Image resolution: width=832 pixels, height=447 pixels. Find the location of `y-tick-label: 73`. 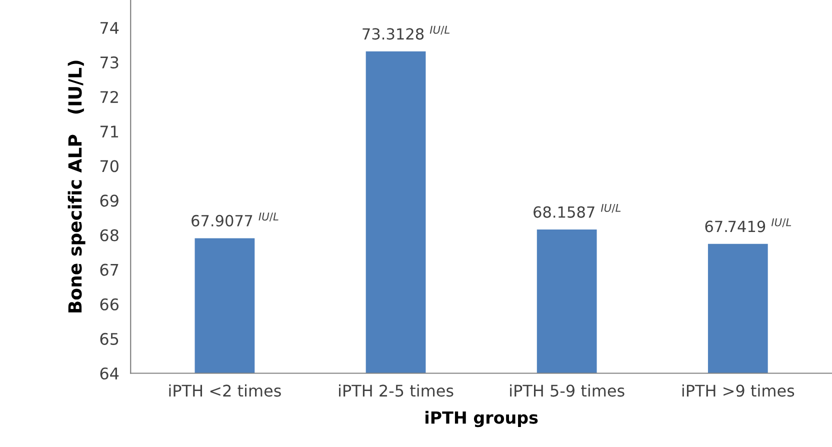

y-tick-label: 73 is located at coordinates (109, 62).